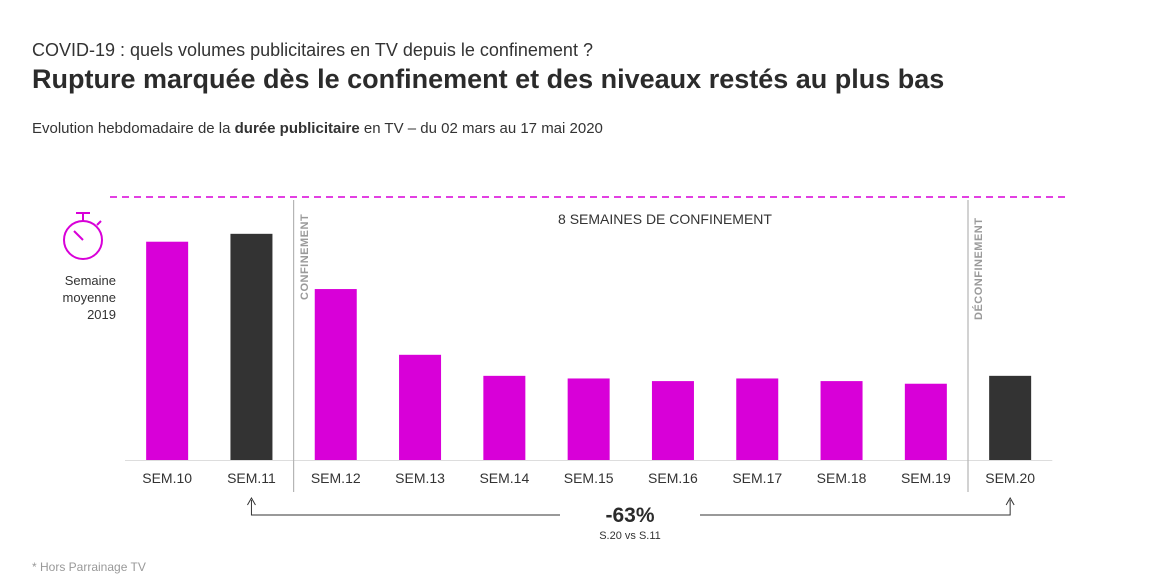  Describe the element at coordinates (251, 501) in the screenshot. I see `arrow-head-left` at that location.